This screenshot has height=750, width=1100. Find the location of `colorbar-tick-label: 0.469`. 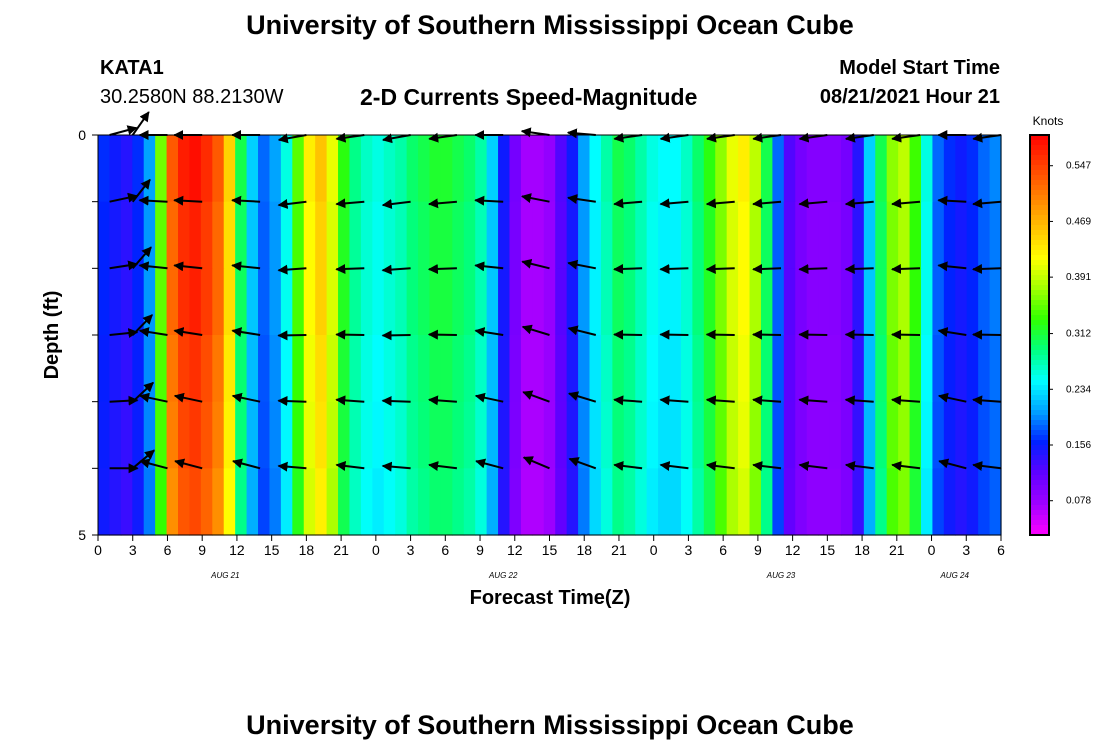

colorbar-tick-label: 0.469 is located at coordinates (1078, 221).